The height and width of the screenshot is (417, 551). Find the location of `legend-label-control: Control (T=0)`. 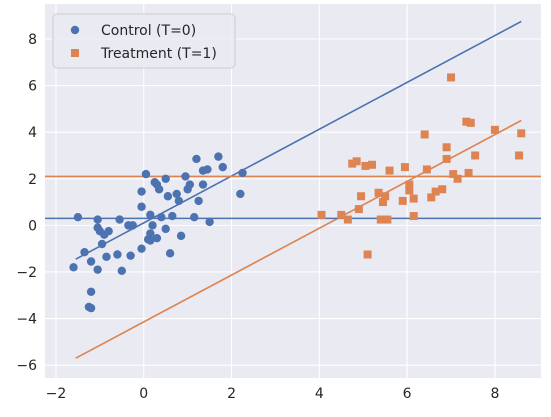

legend-label-control: Control (T=0) is located at coordinates (148, 31).